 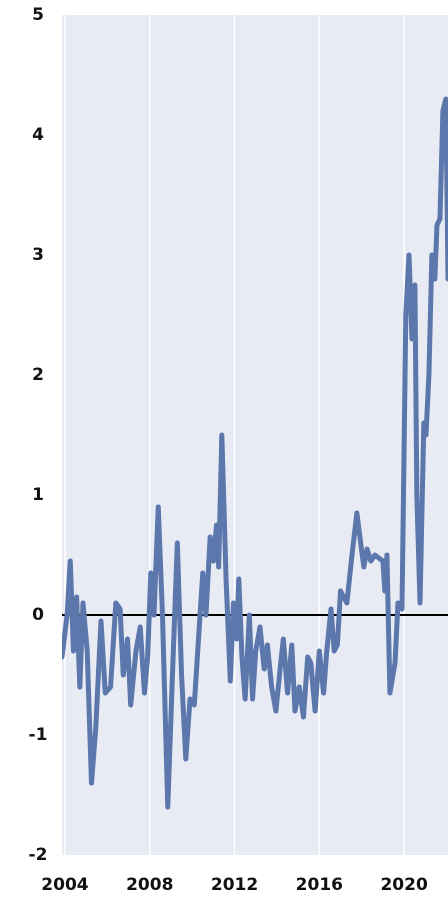 What do you see at coordinates (319, 885) in the screenshot?
I see `x-tick-label: 2016` at bounding box center [319, 885].